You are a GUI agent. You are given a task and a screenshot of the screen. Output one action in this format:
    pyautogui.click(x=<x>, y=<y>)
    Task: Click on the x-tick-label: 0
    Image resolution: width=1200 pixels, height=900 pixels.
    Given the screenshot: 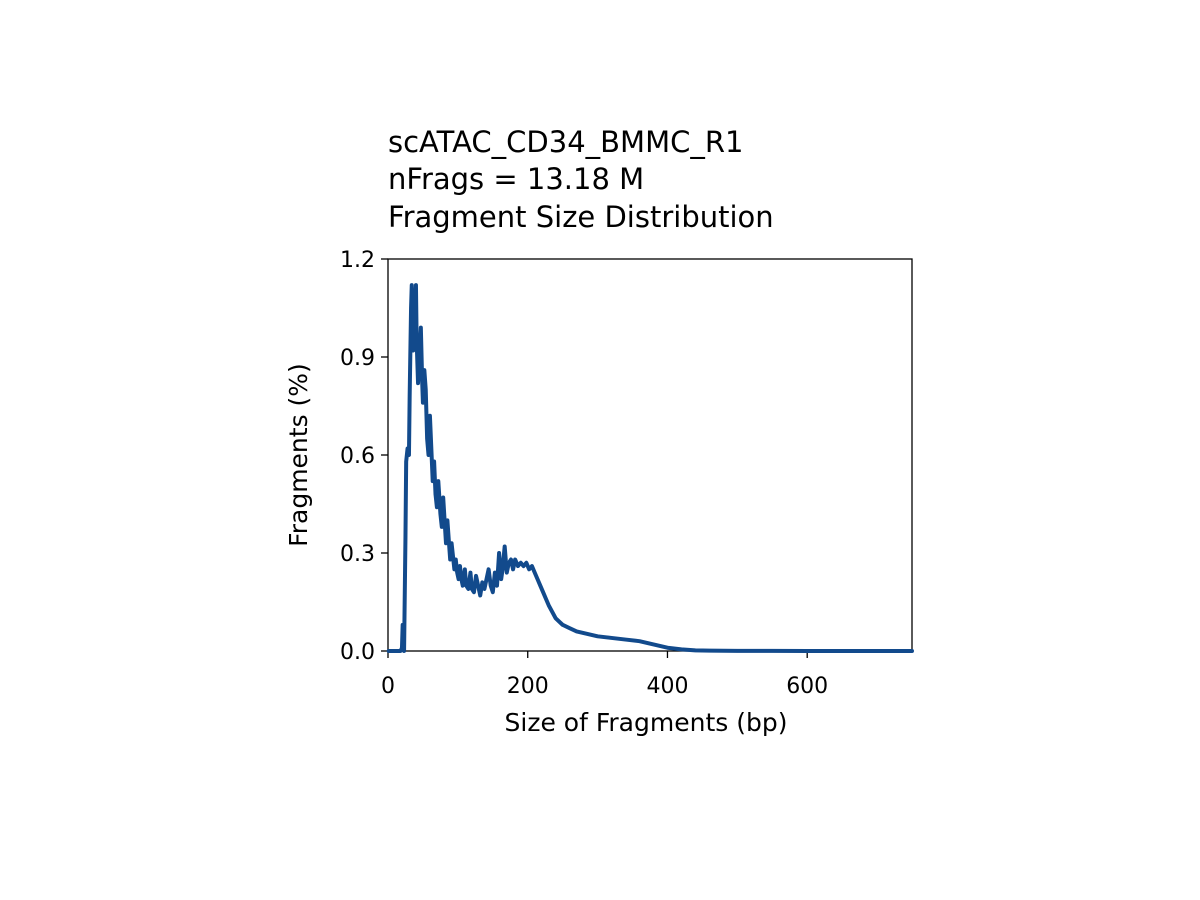 What is the action you would take?
    pyautogui.click(x=388, y=686)
    